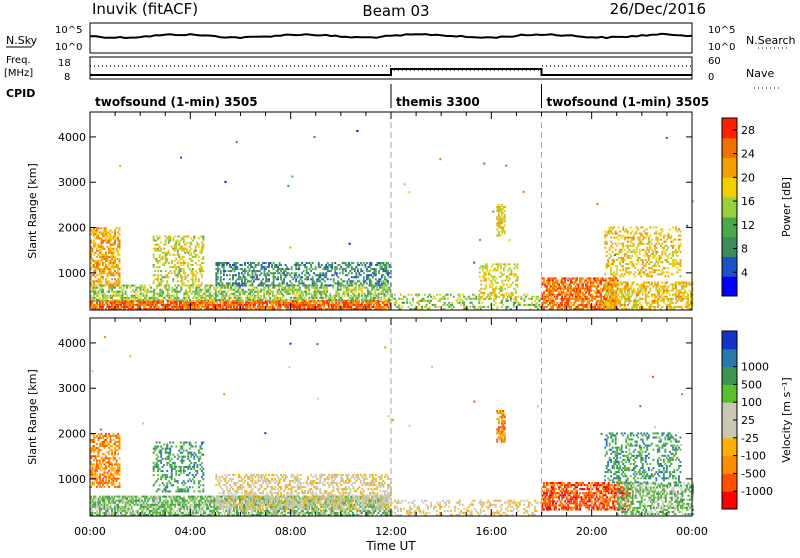  Describe the element at coordinates (760, 73) in the screenshot. I see `nave-label: Nave` at that location.